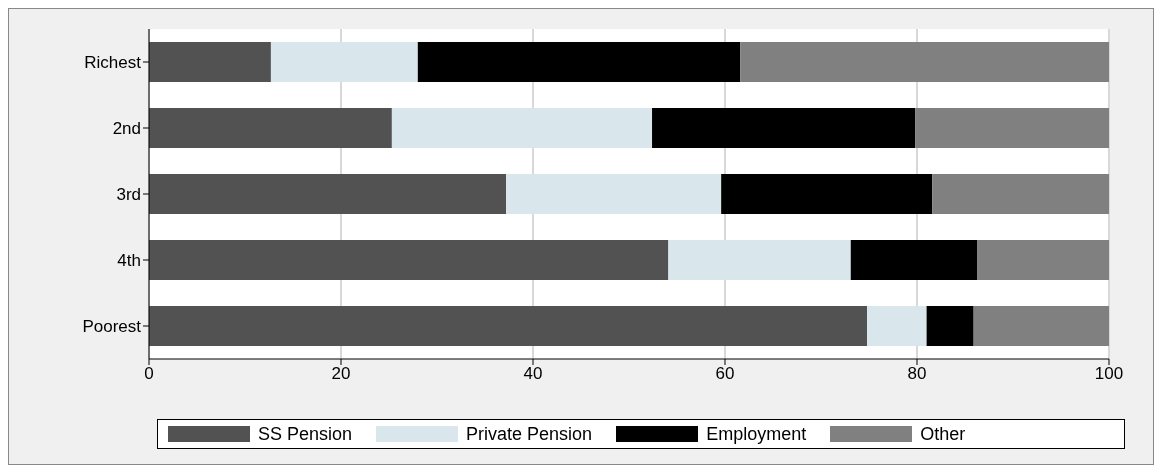  Describe the element at coordinates (149, 374) in the screenshot. I see `x-tick-label: 0` at that location.